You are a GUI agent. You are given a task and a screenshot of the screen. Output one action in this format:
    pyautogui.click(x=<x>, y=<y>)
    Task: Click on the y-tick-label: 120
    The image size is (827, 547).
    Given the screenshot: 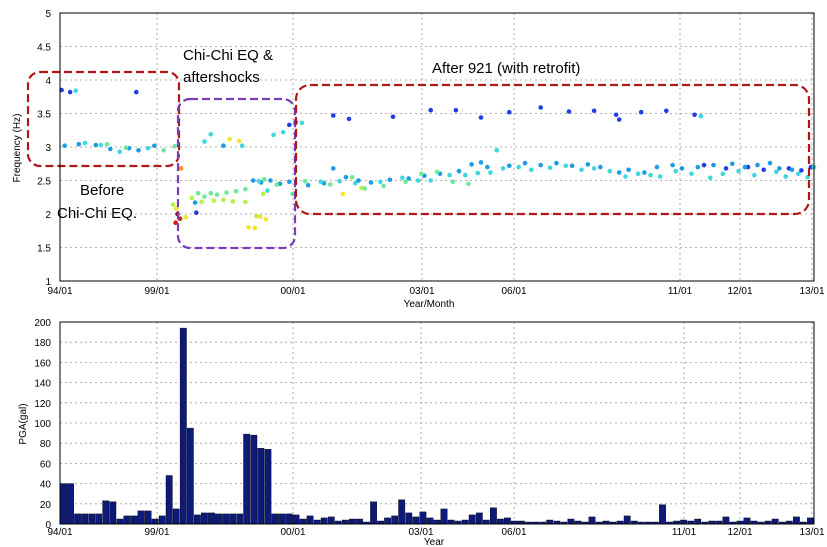 What is the action you would take?
    pyautogui.click(x=42, y=404)
    